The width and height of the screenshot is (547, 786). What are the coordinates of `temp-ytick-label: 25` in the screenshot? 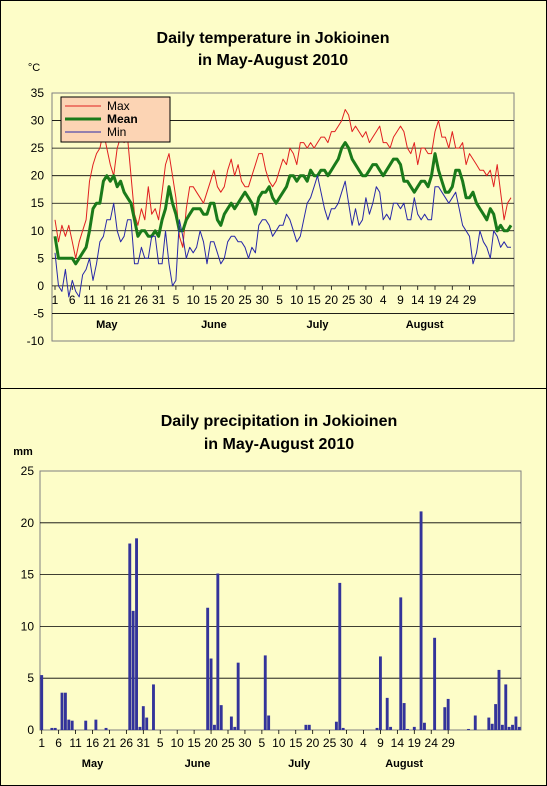 It's located at (38, 148).